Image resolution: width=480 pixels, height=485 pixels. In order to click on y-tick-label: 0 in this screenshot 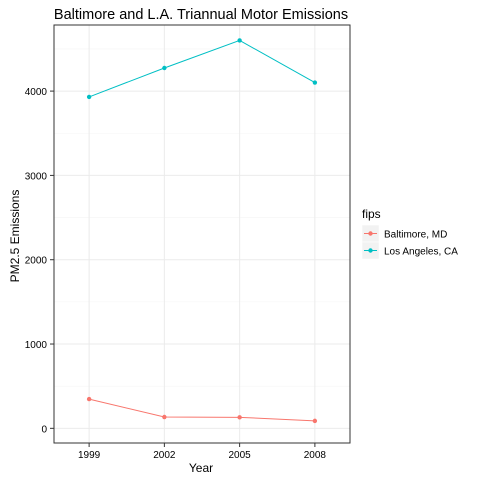, I will do `click(44, 429)`.